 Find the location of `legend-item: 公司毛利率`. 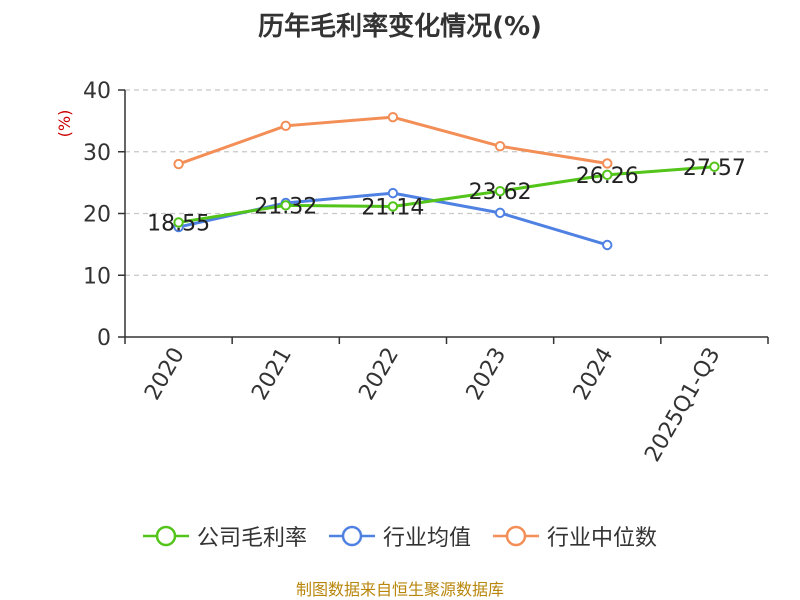

legend-item: 公司毛利率 is located at coordinates (224, 536).